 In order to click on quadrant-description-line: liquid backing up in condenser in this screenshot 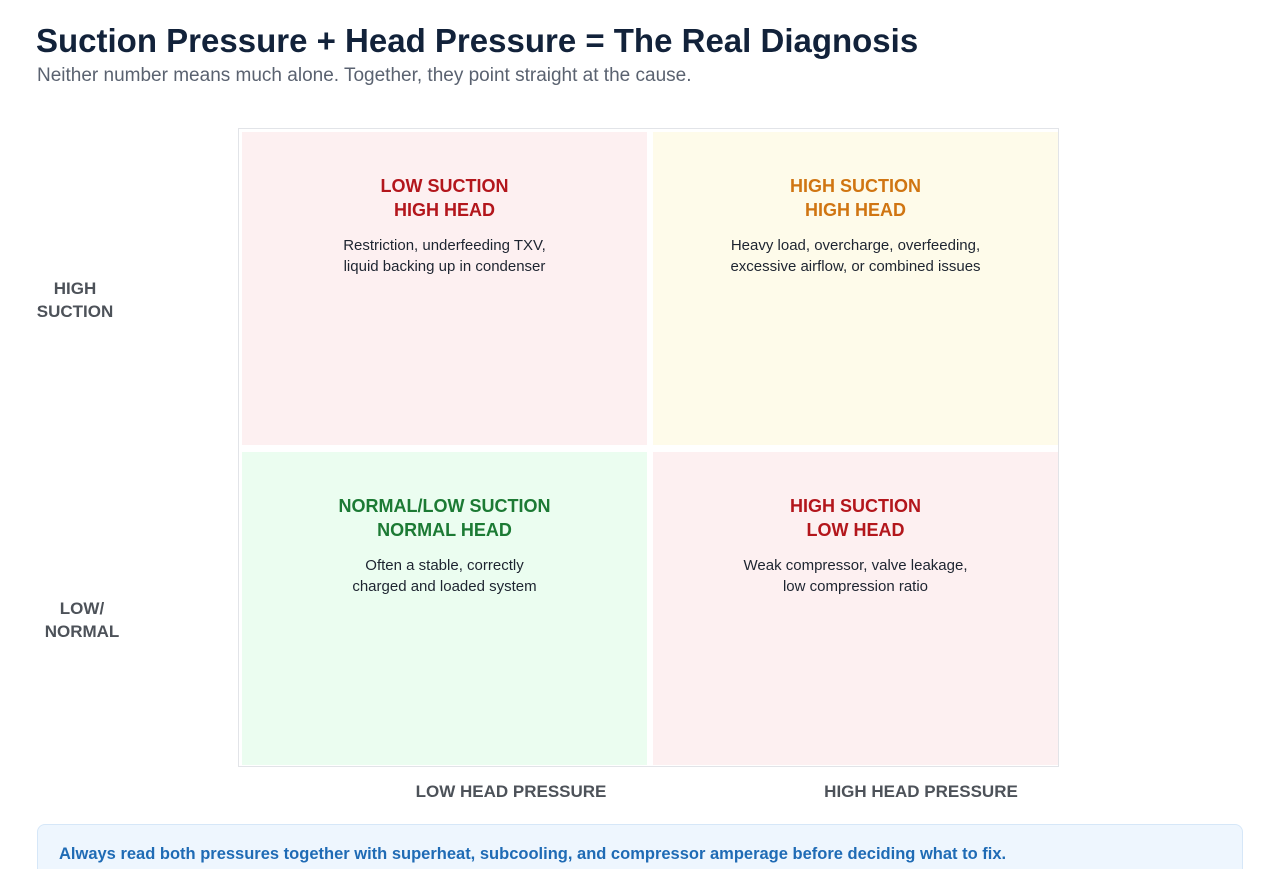, I will do `click(444, 266)`.